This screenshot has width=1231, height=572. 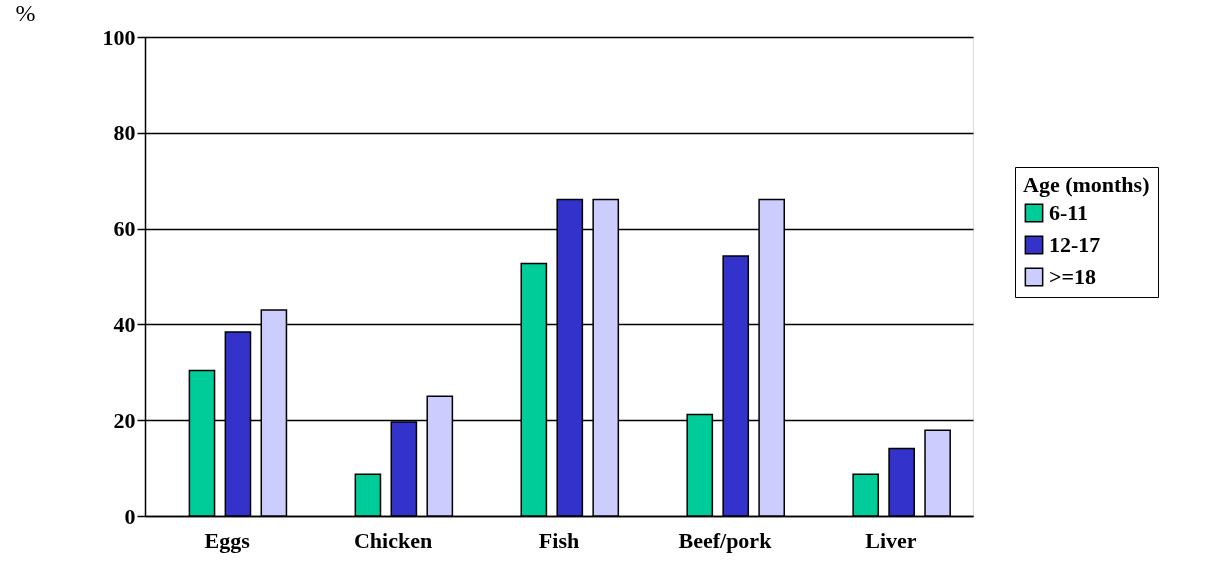 I want to click on y-tick-label: 20, so click(x=124, y=420).